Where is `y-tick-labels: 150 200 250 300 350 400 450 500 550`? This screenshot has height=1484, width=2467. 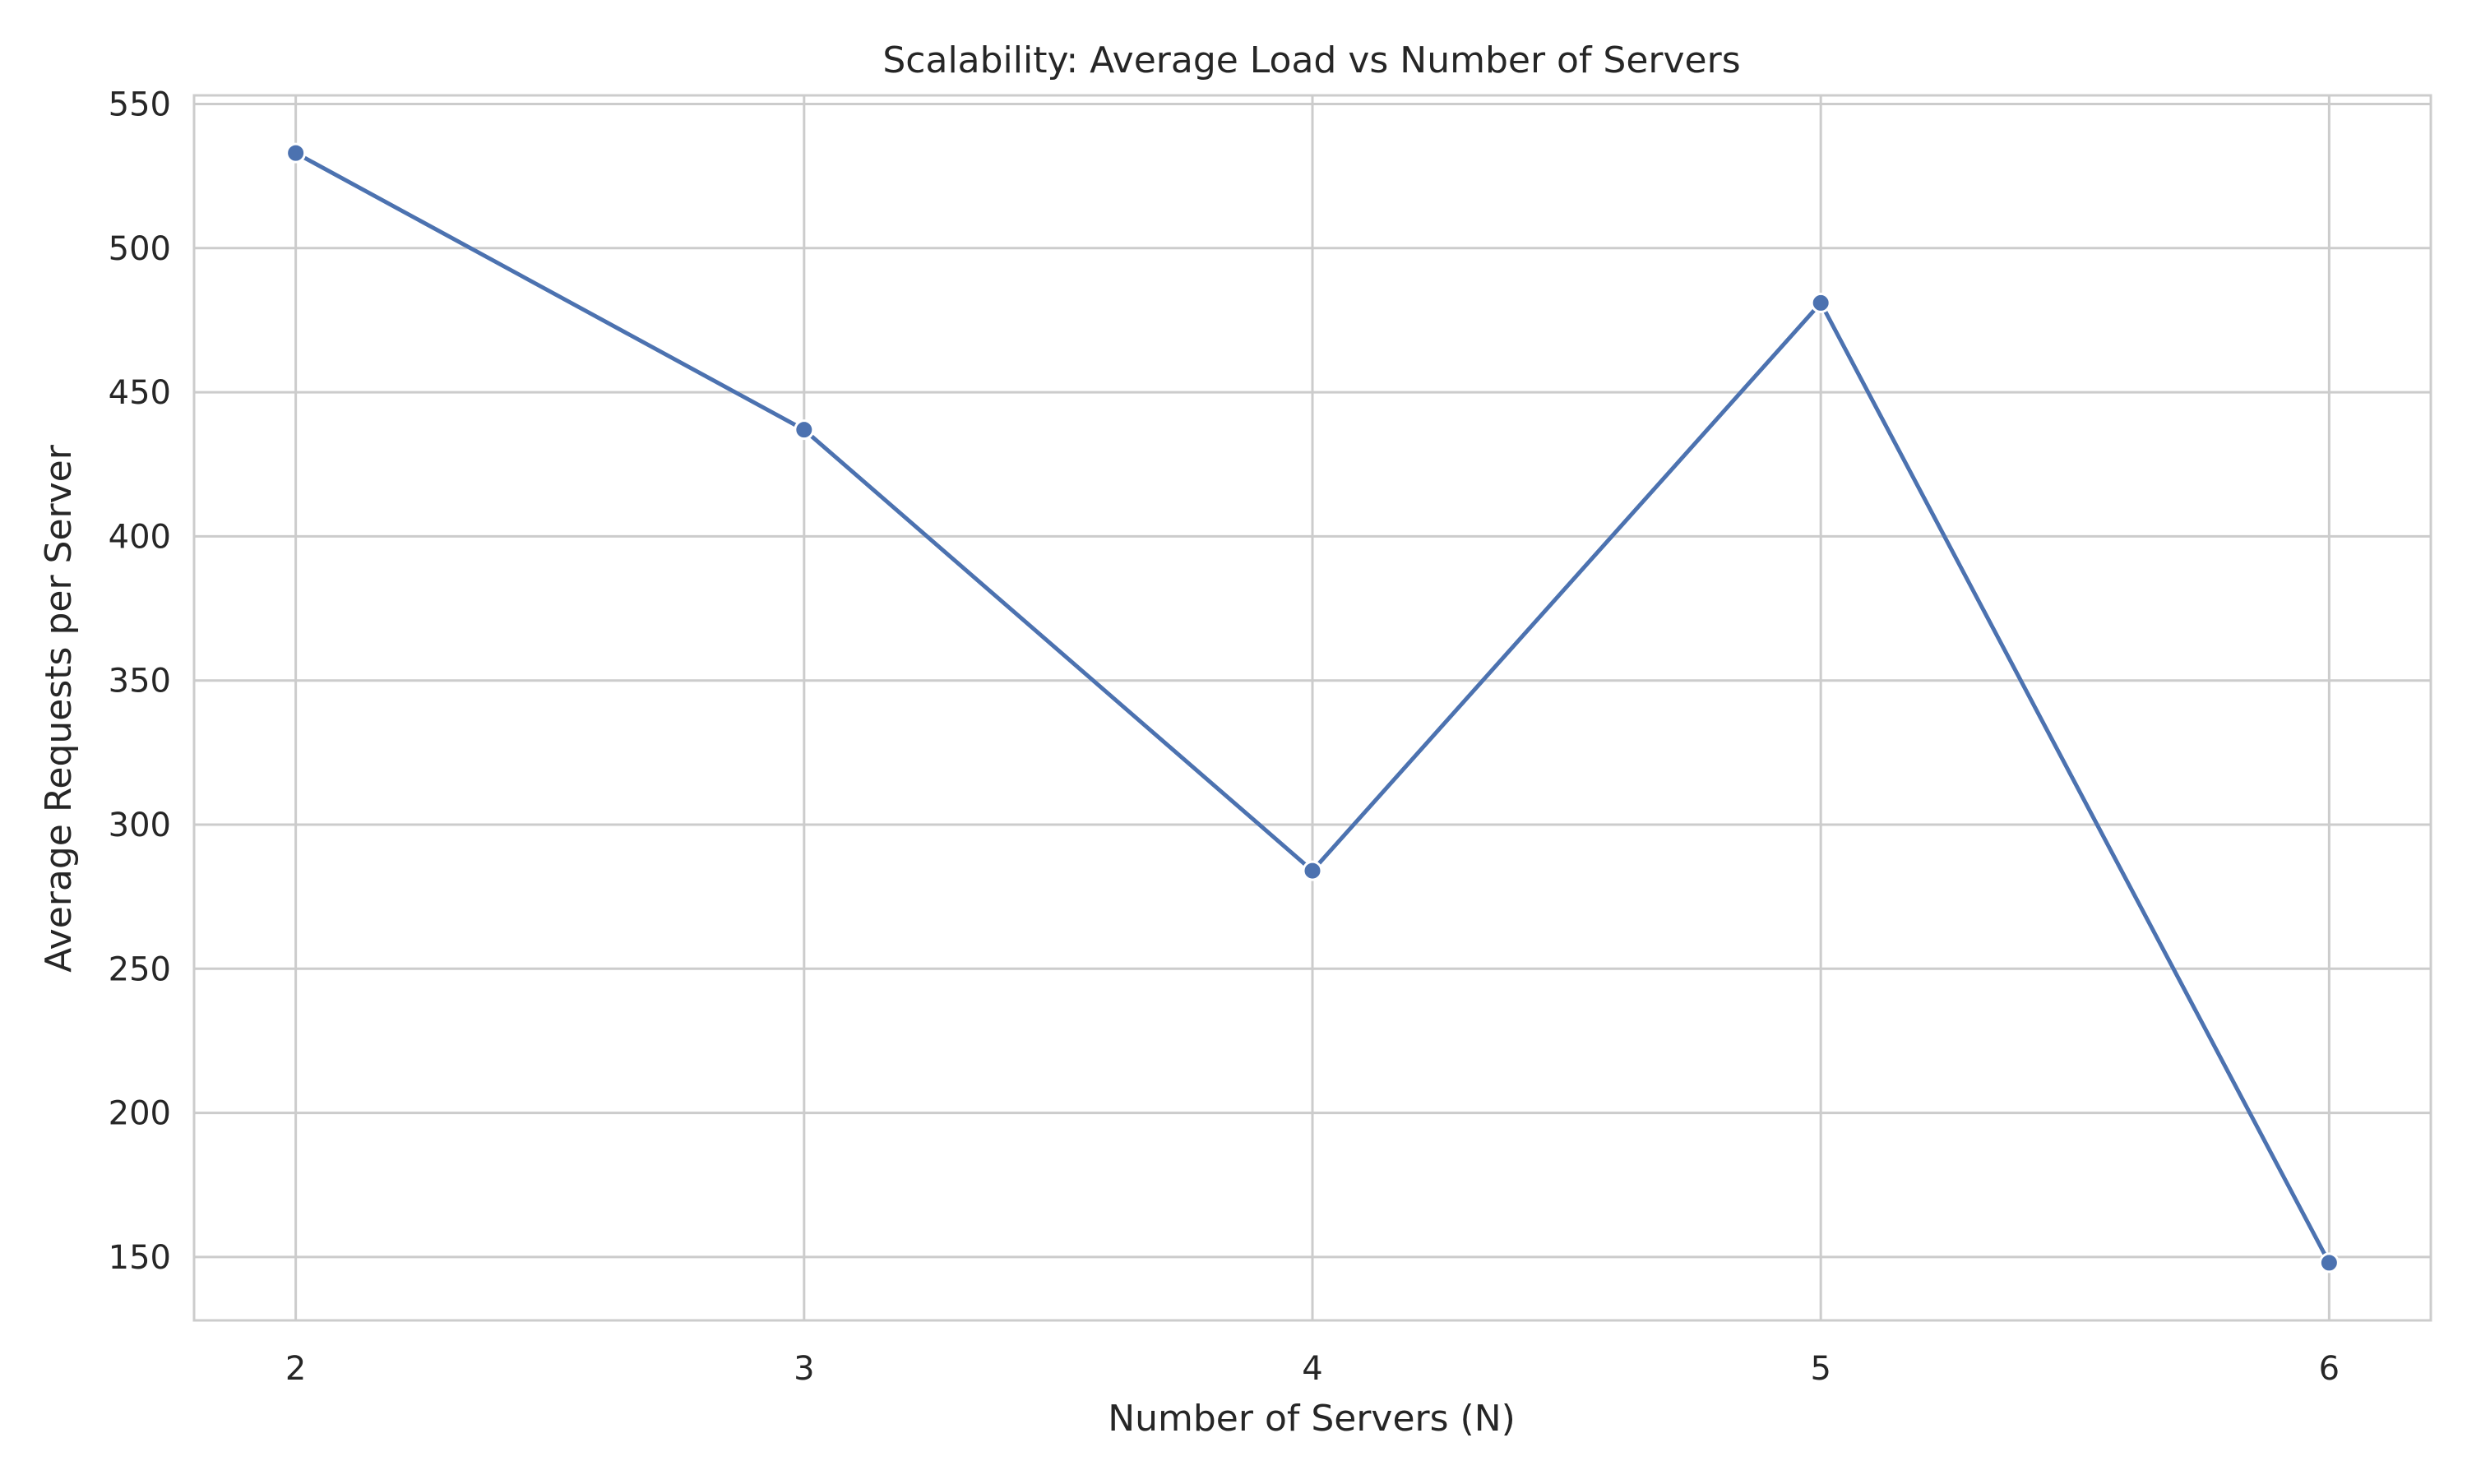
y-tick-labels: 150 200 250 300 350 400 450 500 550 is located at coordinates (140, 681).